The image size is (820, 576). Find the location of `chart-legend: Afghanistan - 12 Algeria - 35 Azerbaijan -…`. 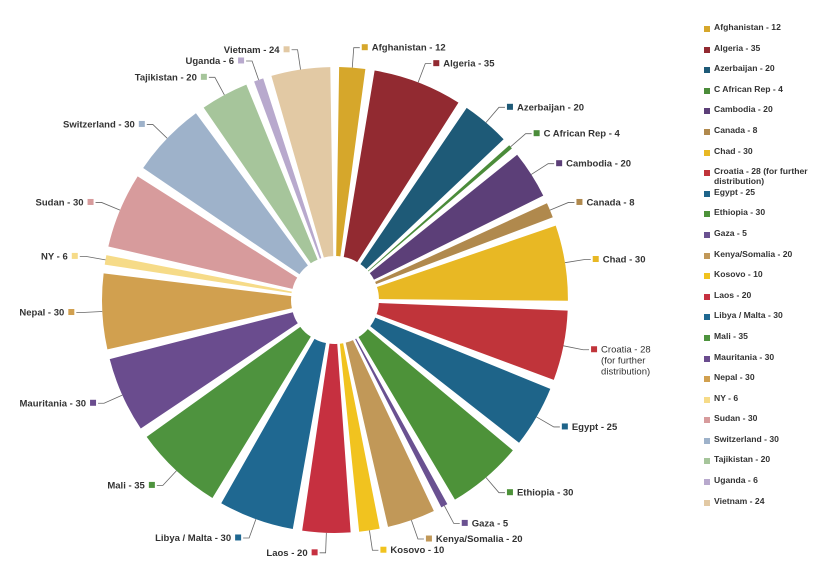

chart-legend: Afghanistan - 12 Algeria - 35 Azerbaijan -… is located at coordinates (762, 269).